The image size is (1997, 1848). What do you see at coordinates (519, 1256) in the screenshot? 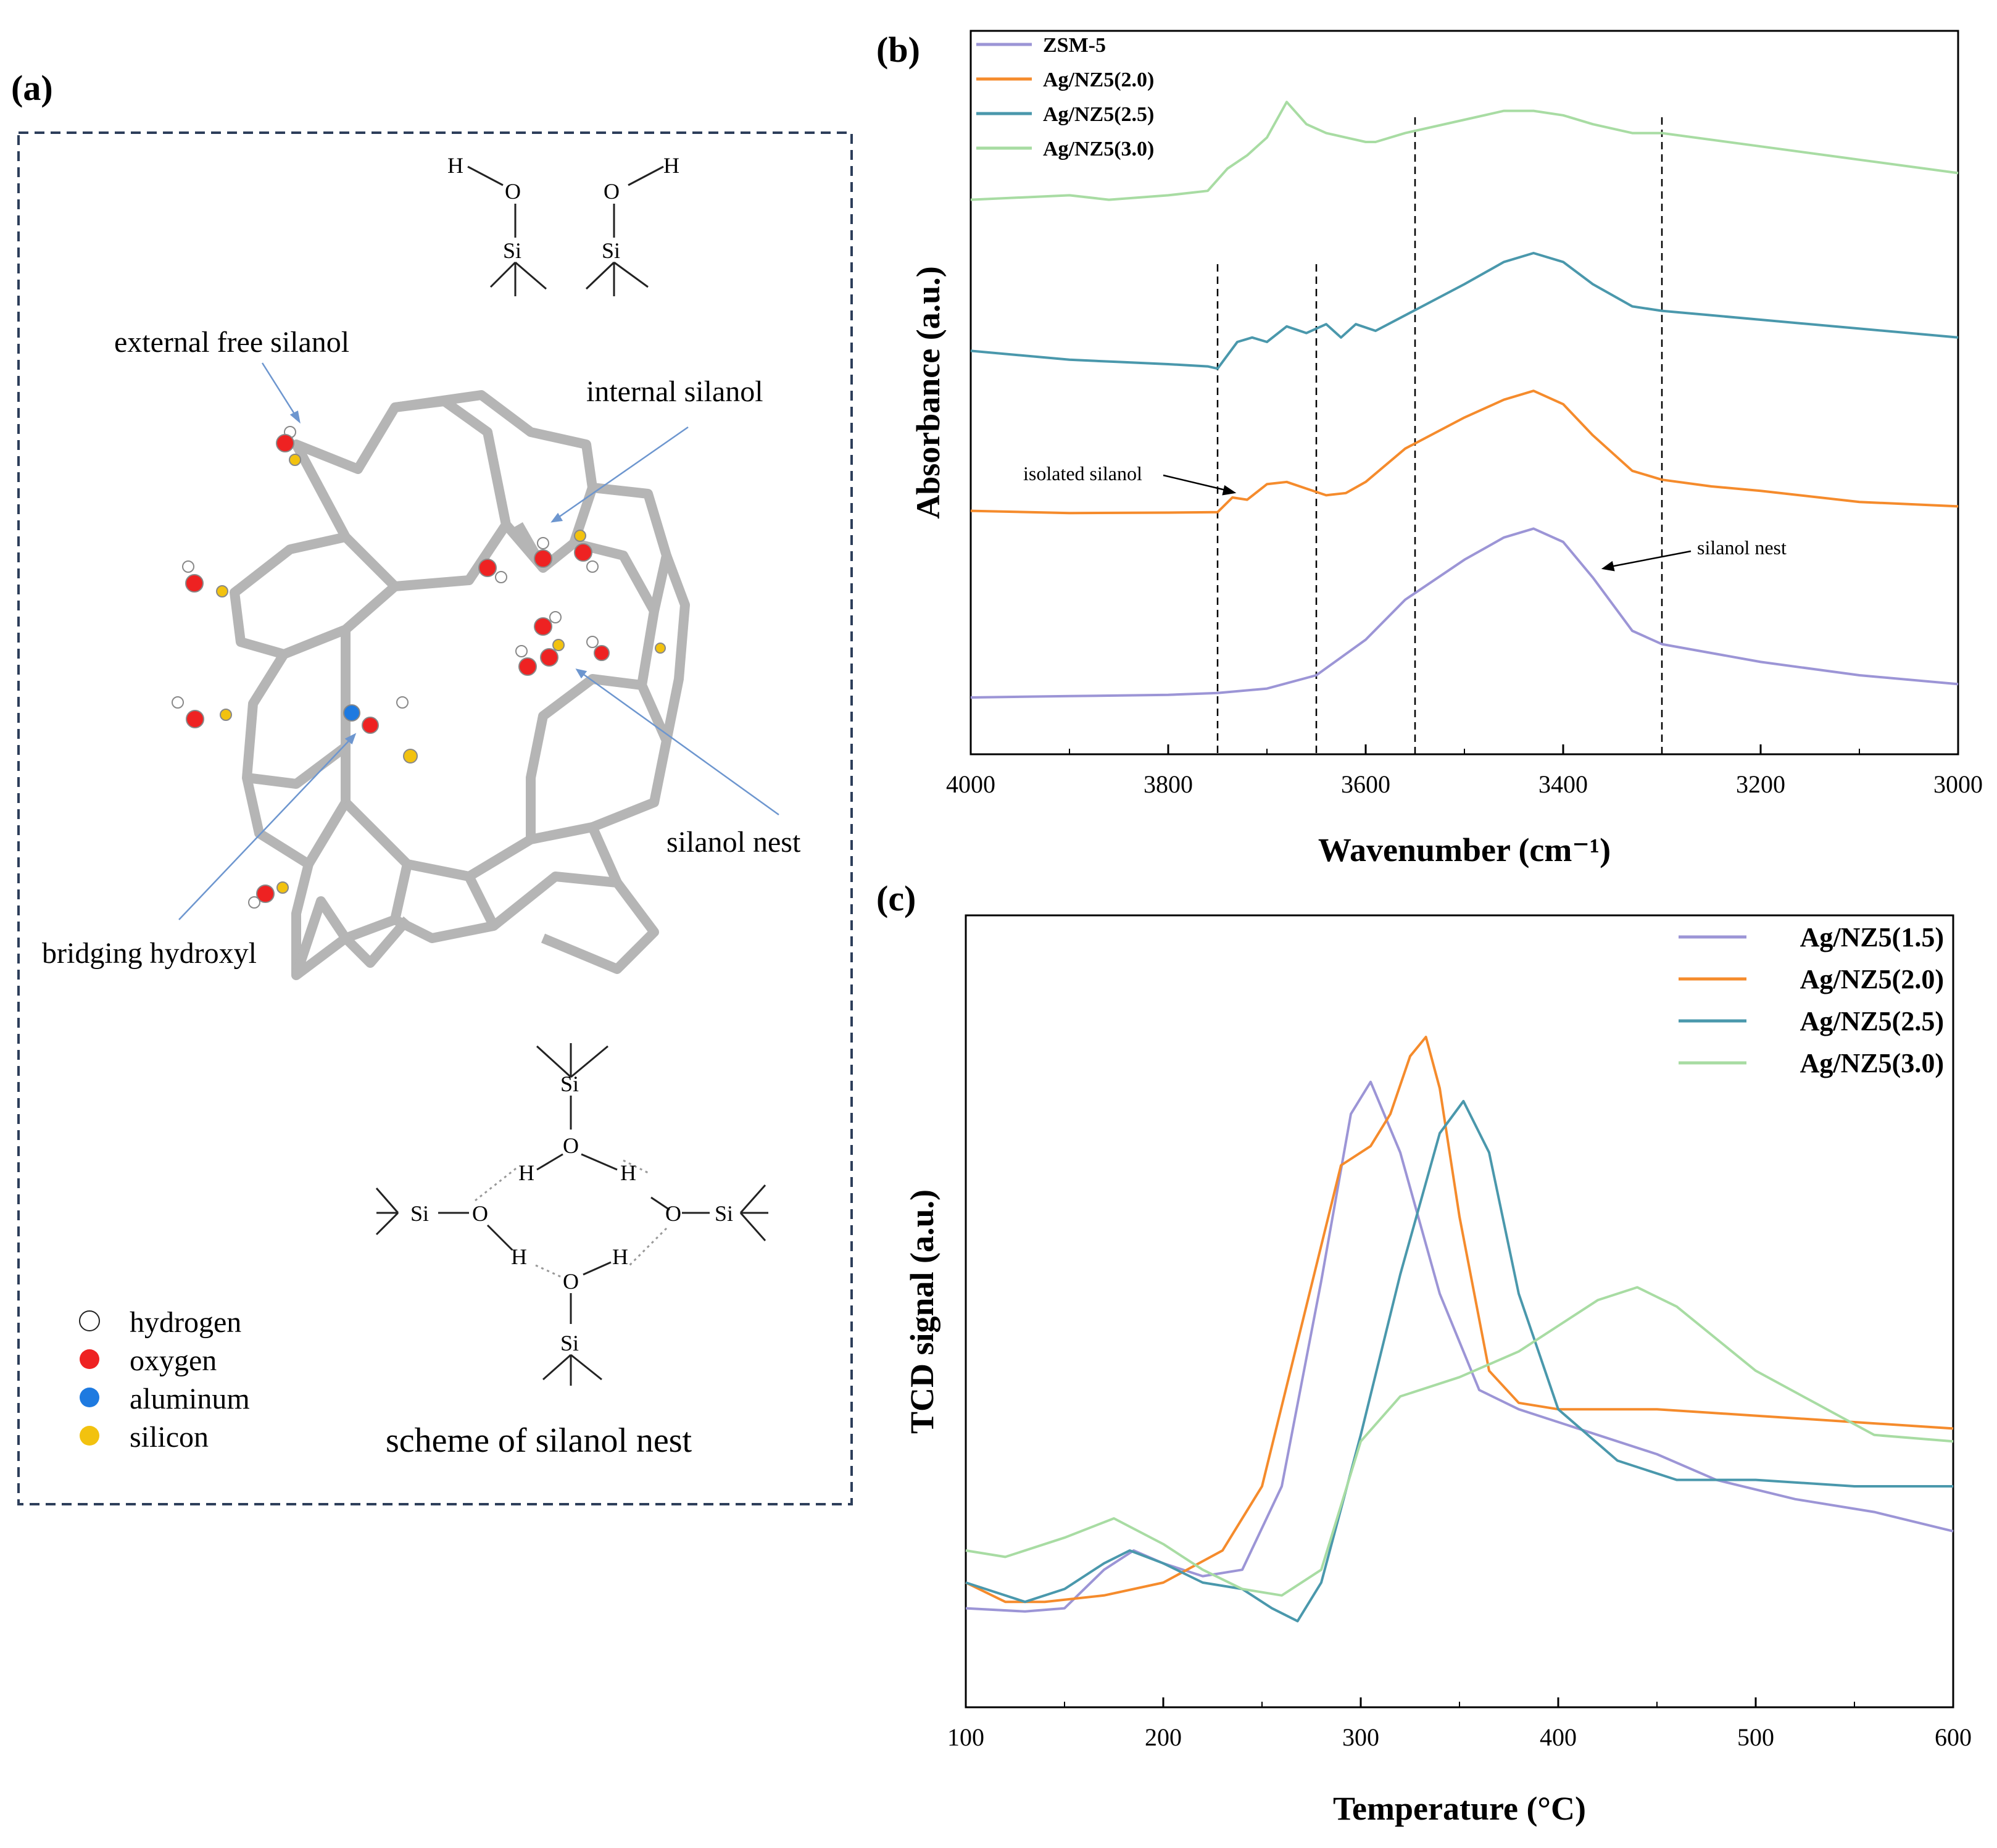
I see `scheme-h-bottomleft: H` at bounding box center [519, 1256].